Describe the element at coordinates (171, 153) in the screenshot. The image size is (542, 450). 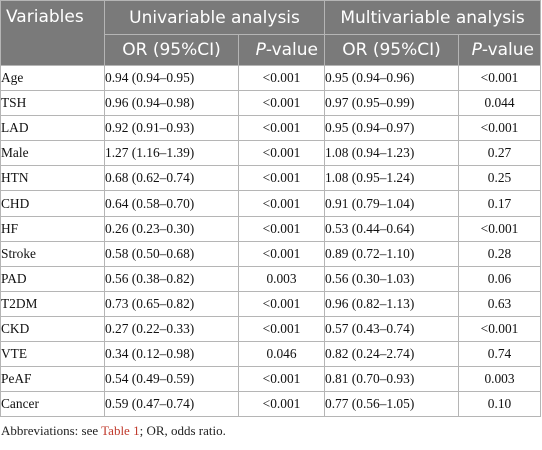
I see `cell-uni-or: 1.27 (1.16–1.39)` at that location.